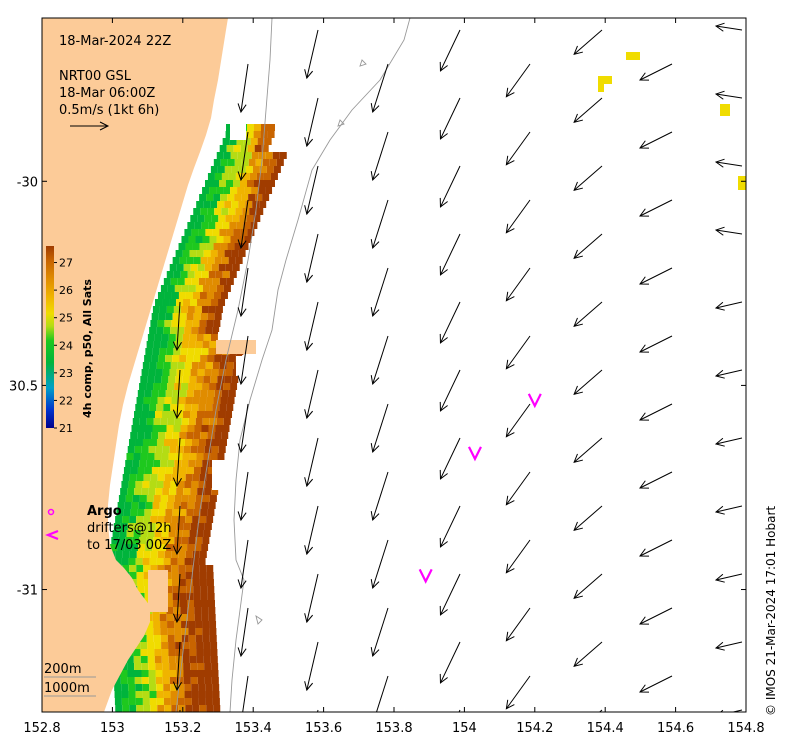  Describe the element at coordinates (107, 93) in the screenshot. I see `product-time-label: 18-Mar 06:00Z` at that location.